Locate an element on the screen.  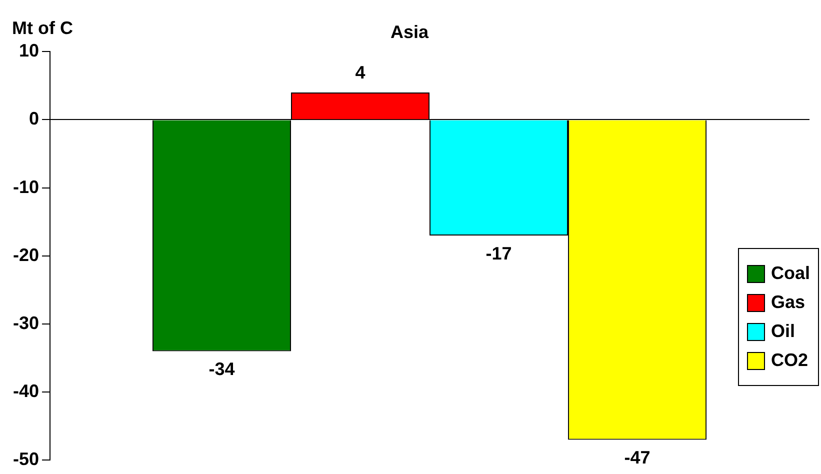
data-label: -34 is located at coordinates (221, 369).